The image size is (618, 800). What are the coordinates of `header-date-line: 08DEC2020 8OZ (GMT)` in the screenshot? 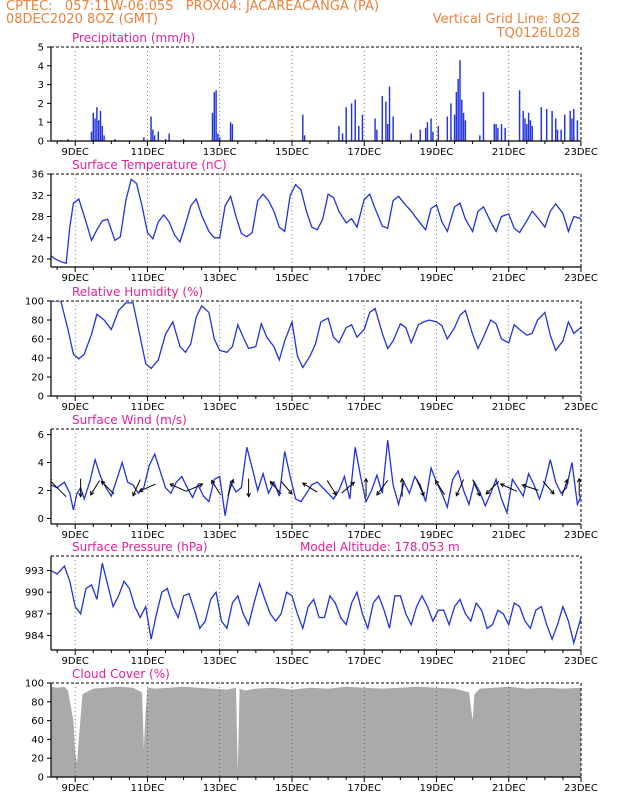 It's located at (82, 19).